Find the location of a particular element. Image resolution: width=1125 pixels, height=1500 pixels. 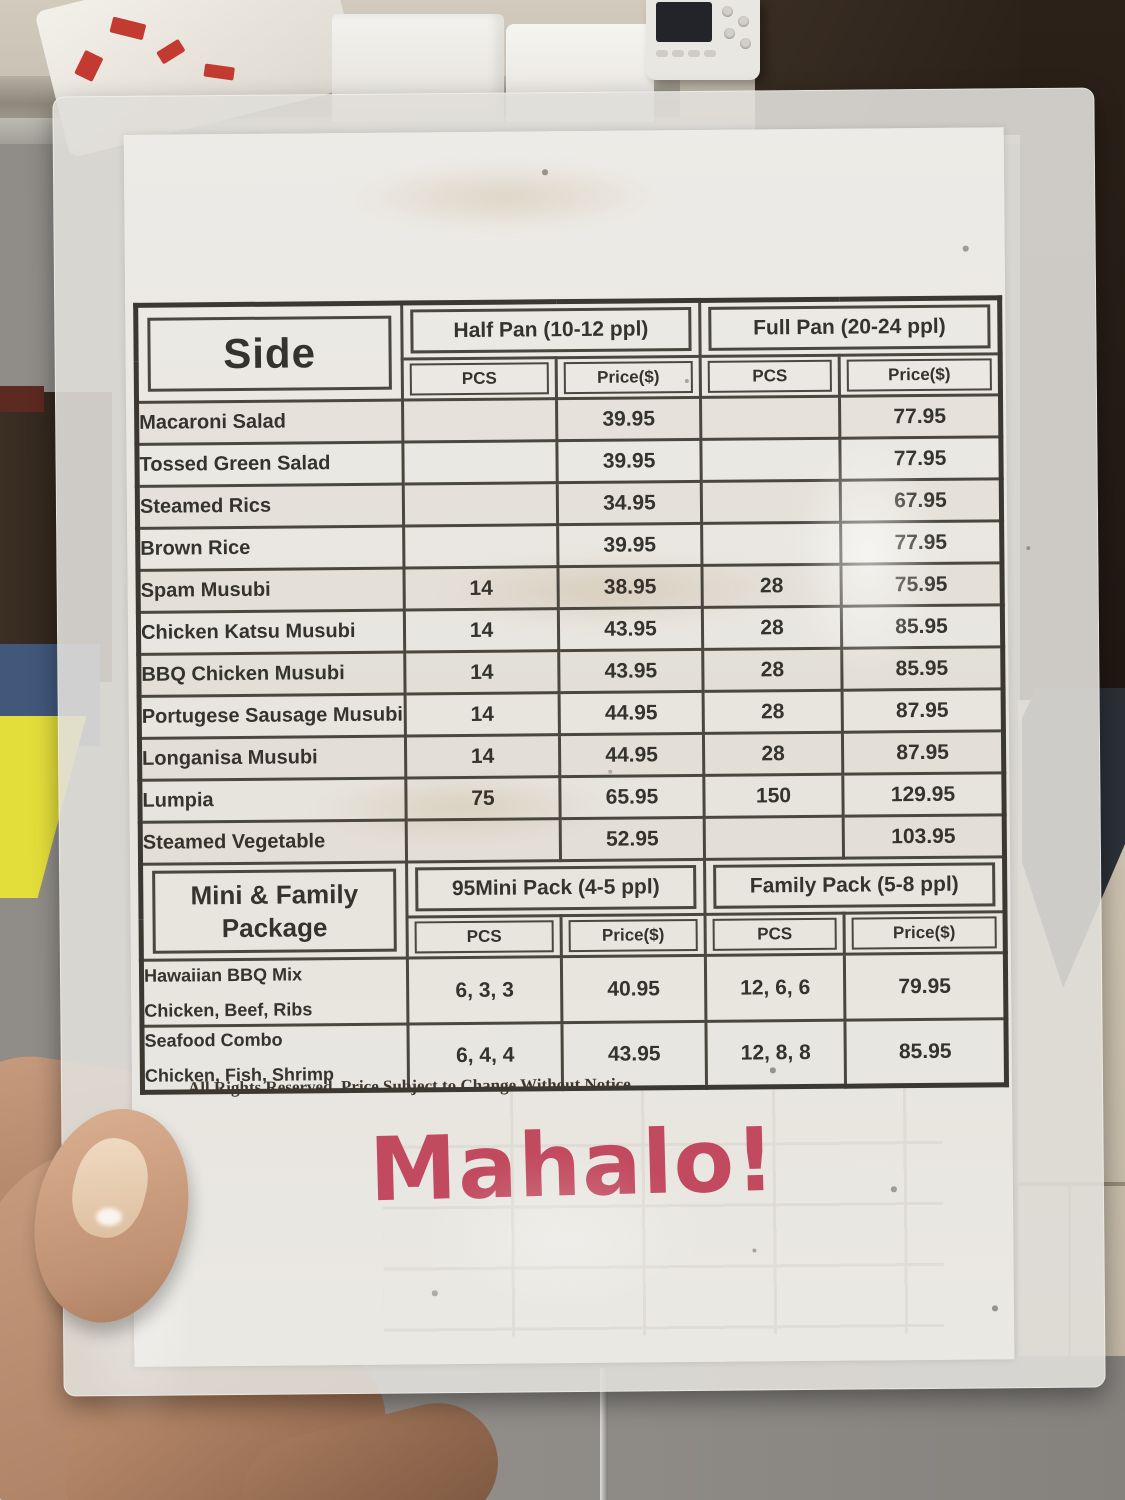

package-name: Seafood Combo is located at coordinates (213, 1040).